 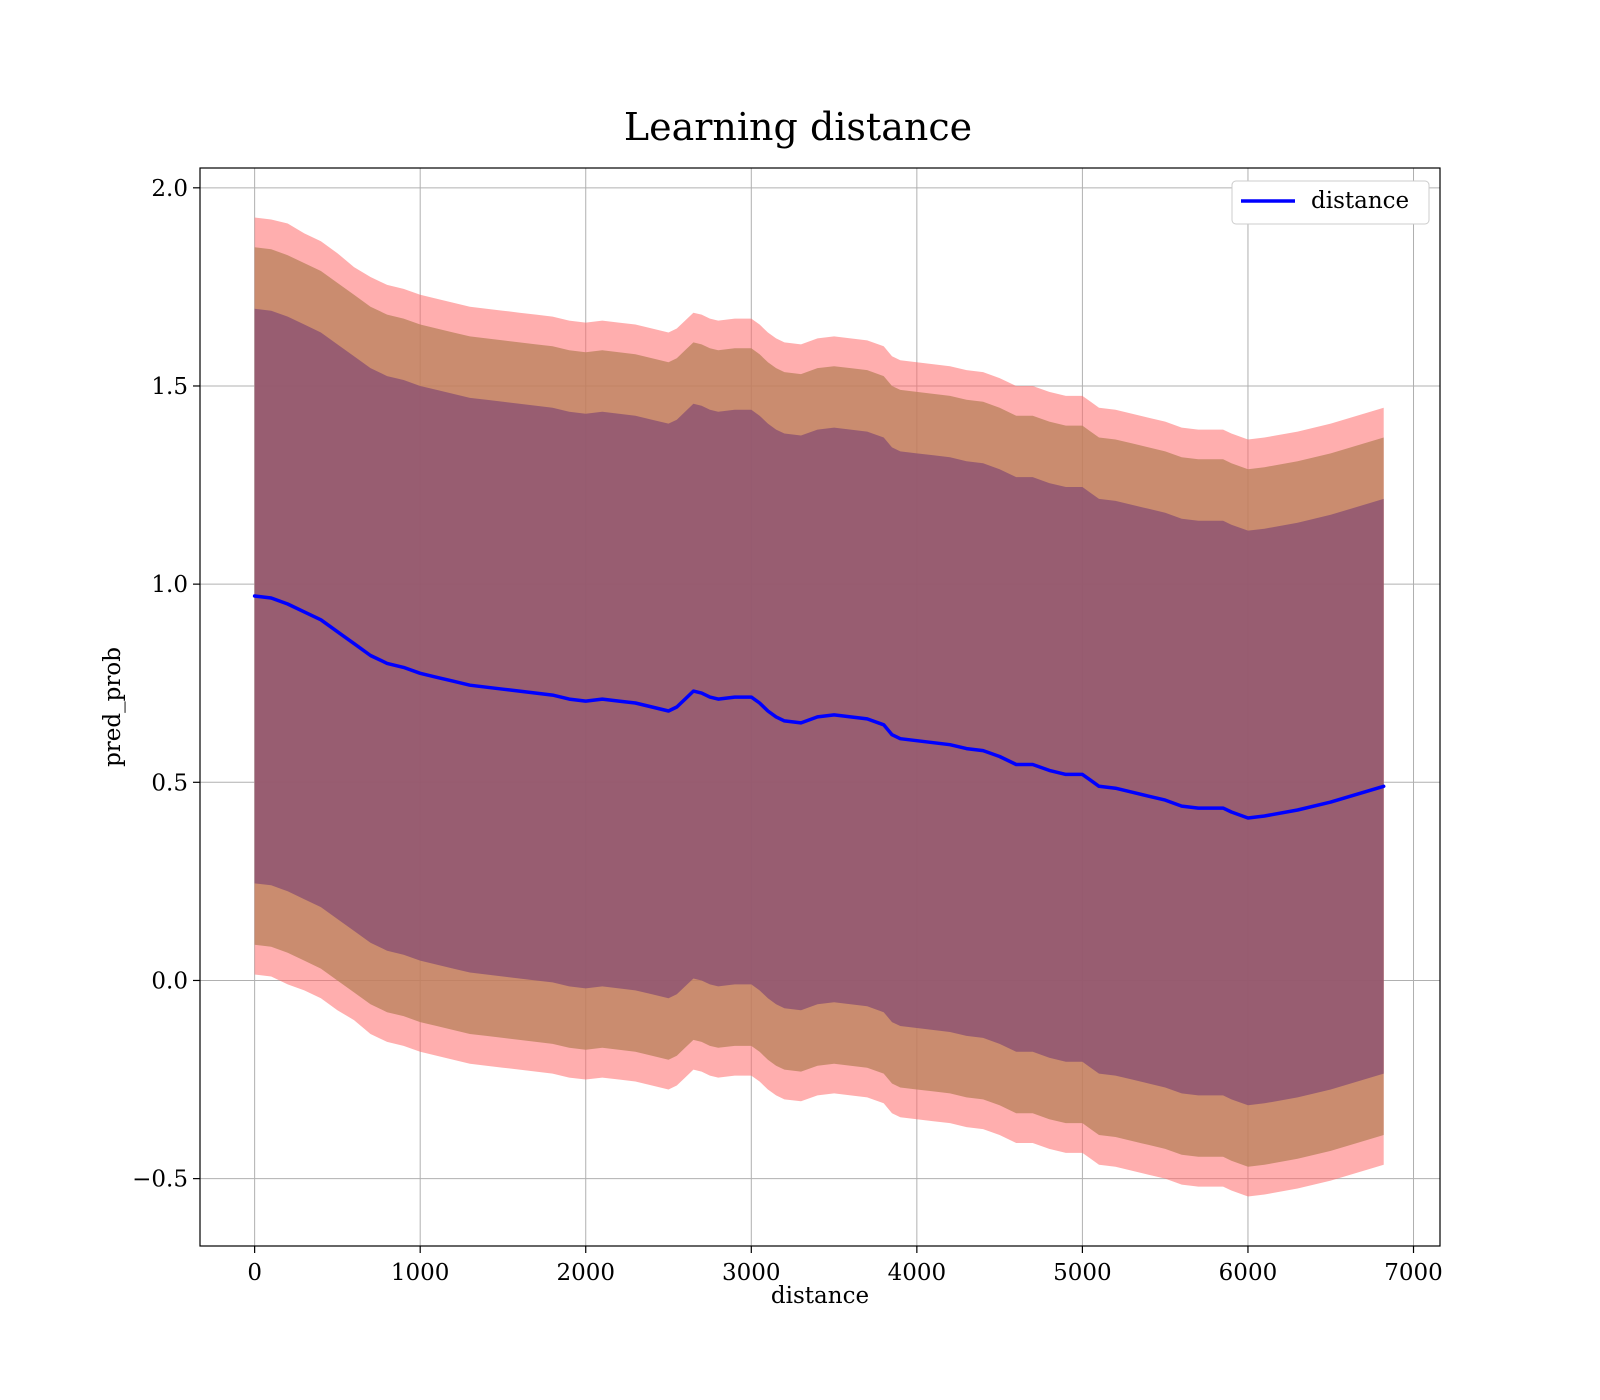 What do you see at coordinates (820, 1296) in the screenshot?
I see `x-axis-label: distance` at bounding box center [820, 1296].